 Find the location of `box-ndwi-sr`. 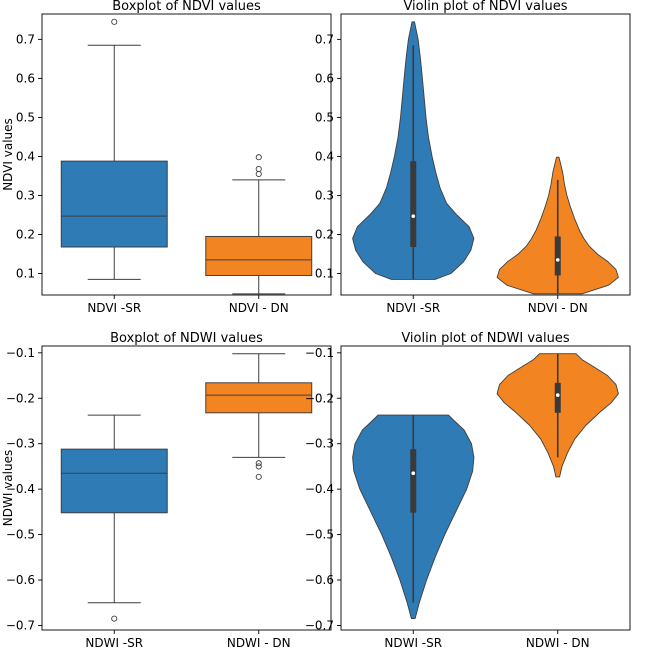

box-ndwi-sr is located at coordinates (114, 518).